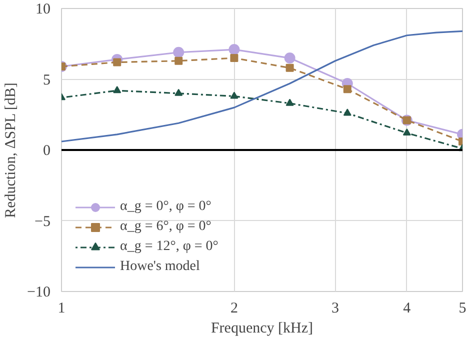  I want to click on y-axis-title: Reduction, ΔSPL [dB], so click(11, 150).